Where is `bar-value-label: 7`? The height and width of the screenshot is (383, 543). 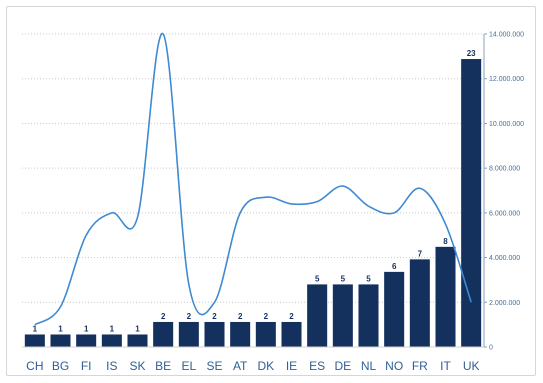
bar-value-label: 7 is located at coordinates (420, 253).